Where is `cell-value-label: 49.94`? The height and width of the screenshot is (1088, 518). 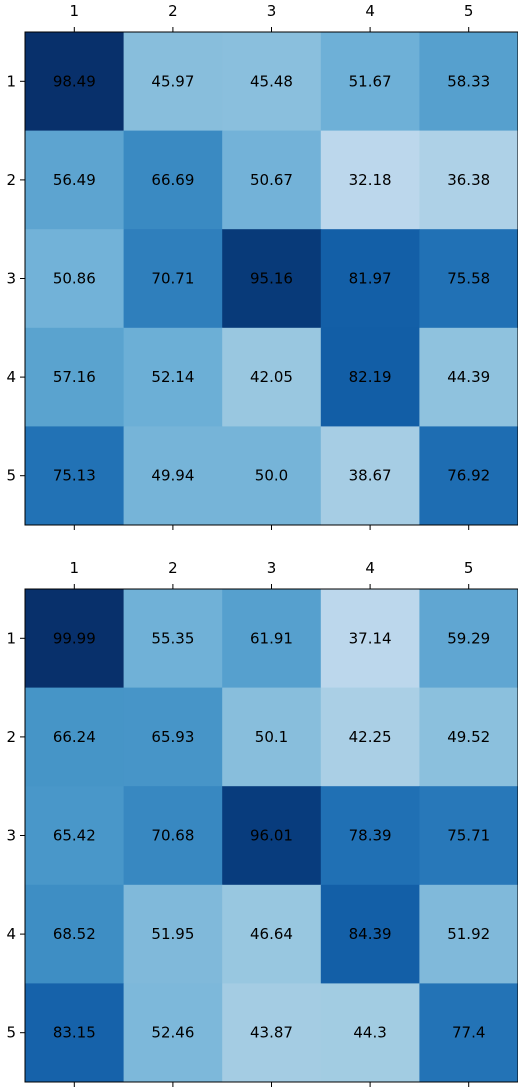 cell-value-label: 49.94 is located at coordinates (172, 476).